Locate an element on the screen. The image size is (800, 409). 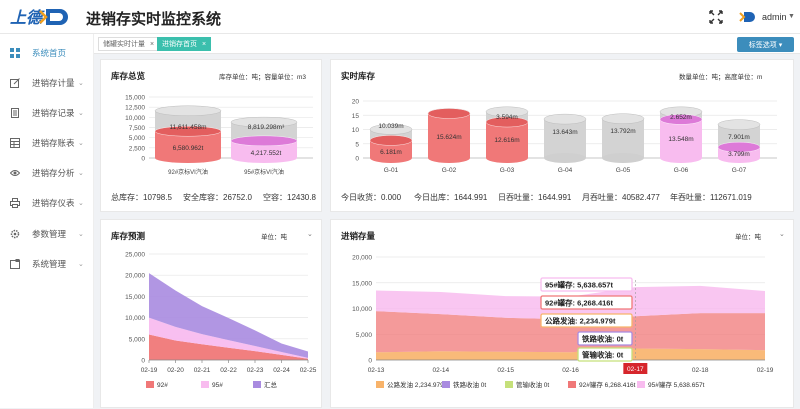
sidebar-item-dashboard: 进销存仪表 ⌄ is located at coordinates (47, 203).